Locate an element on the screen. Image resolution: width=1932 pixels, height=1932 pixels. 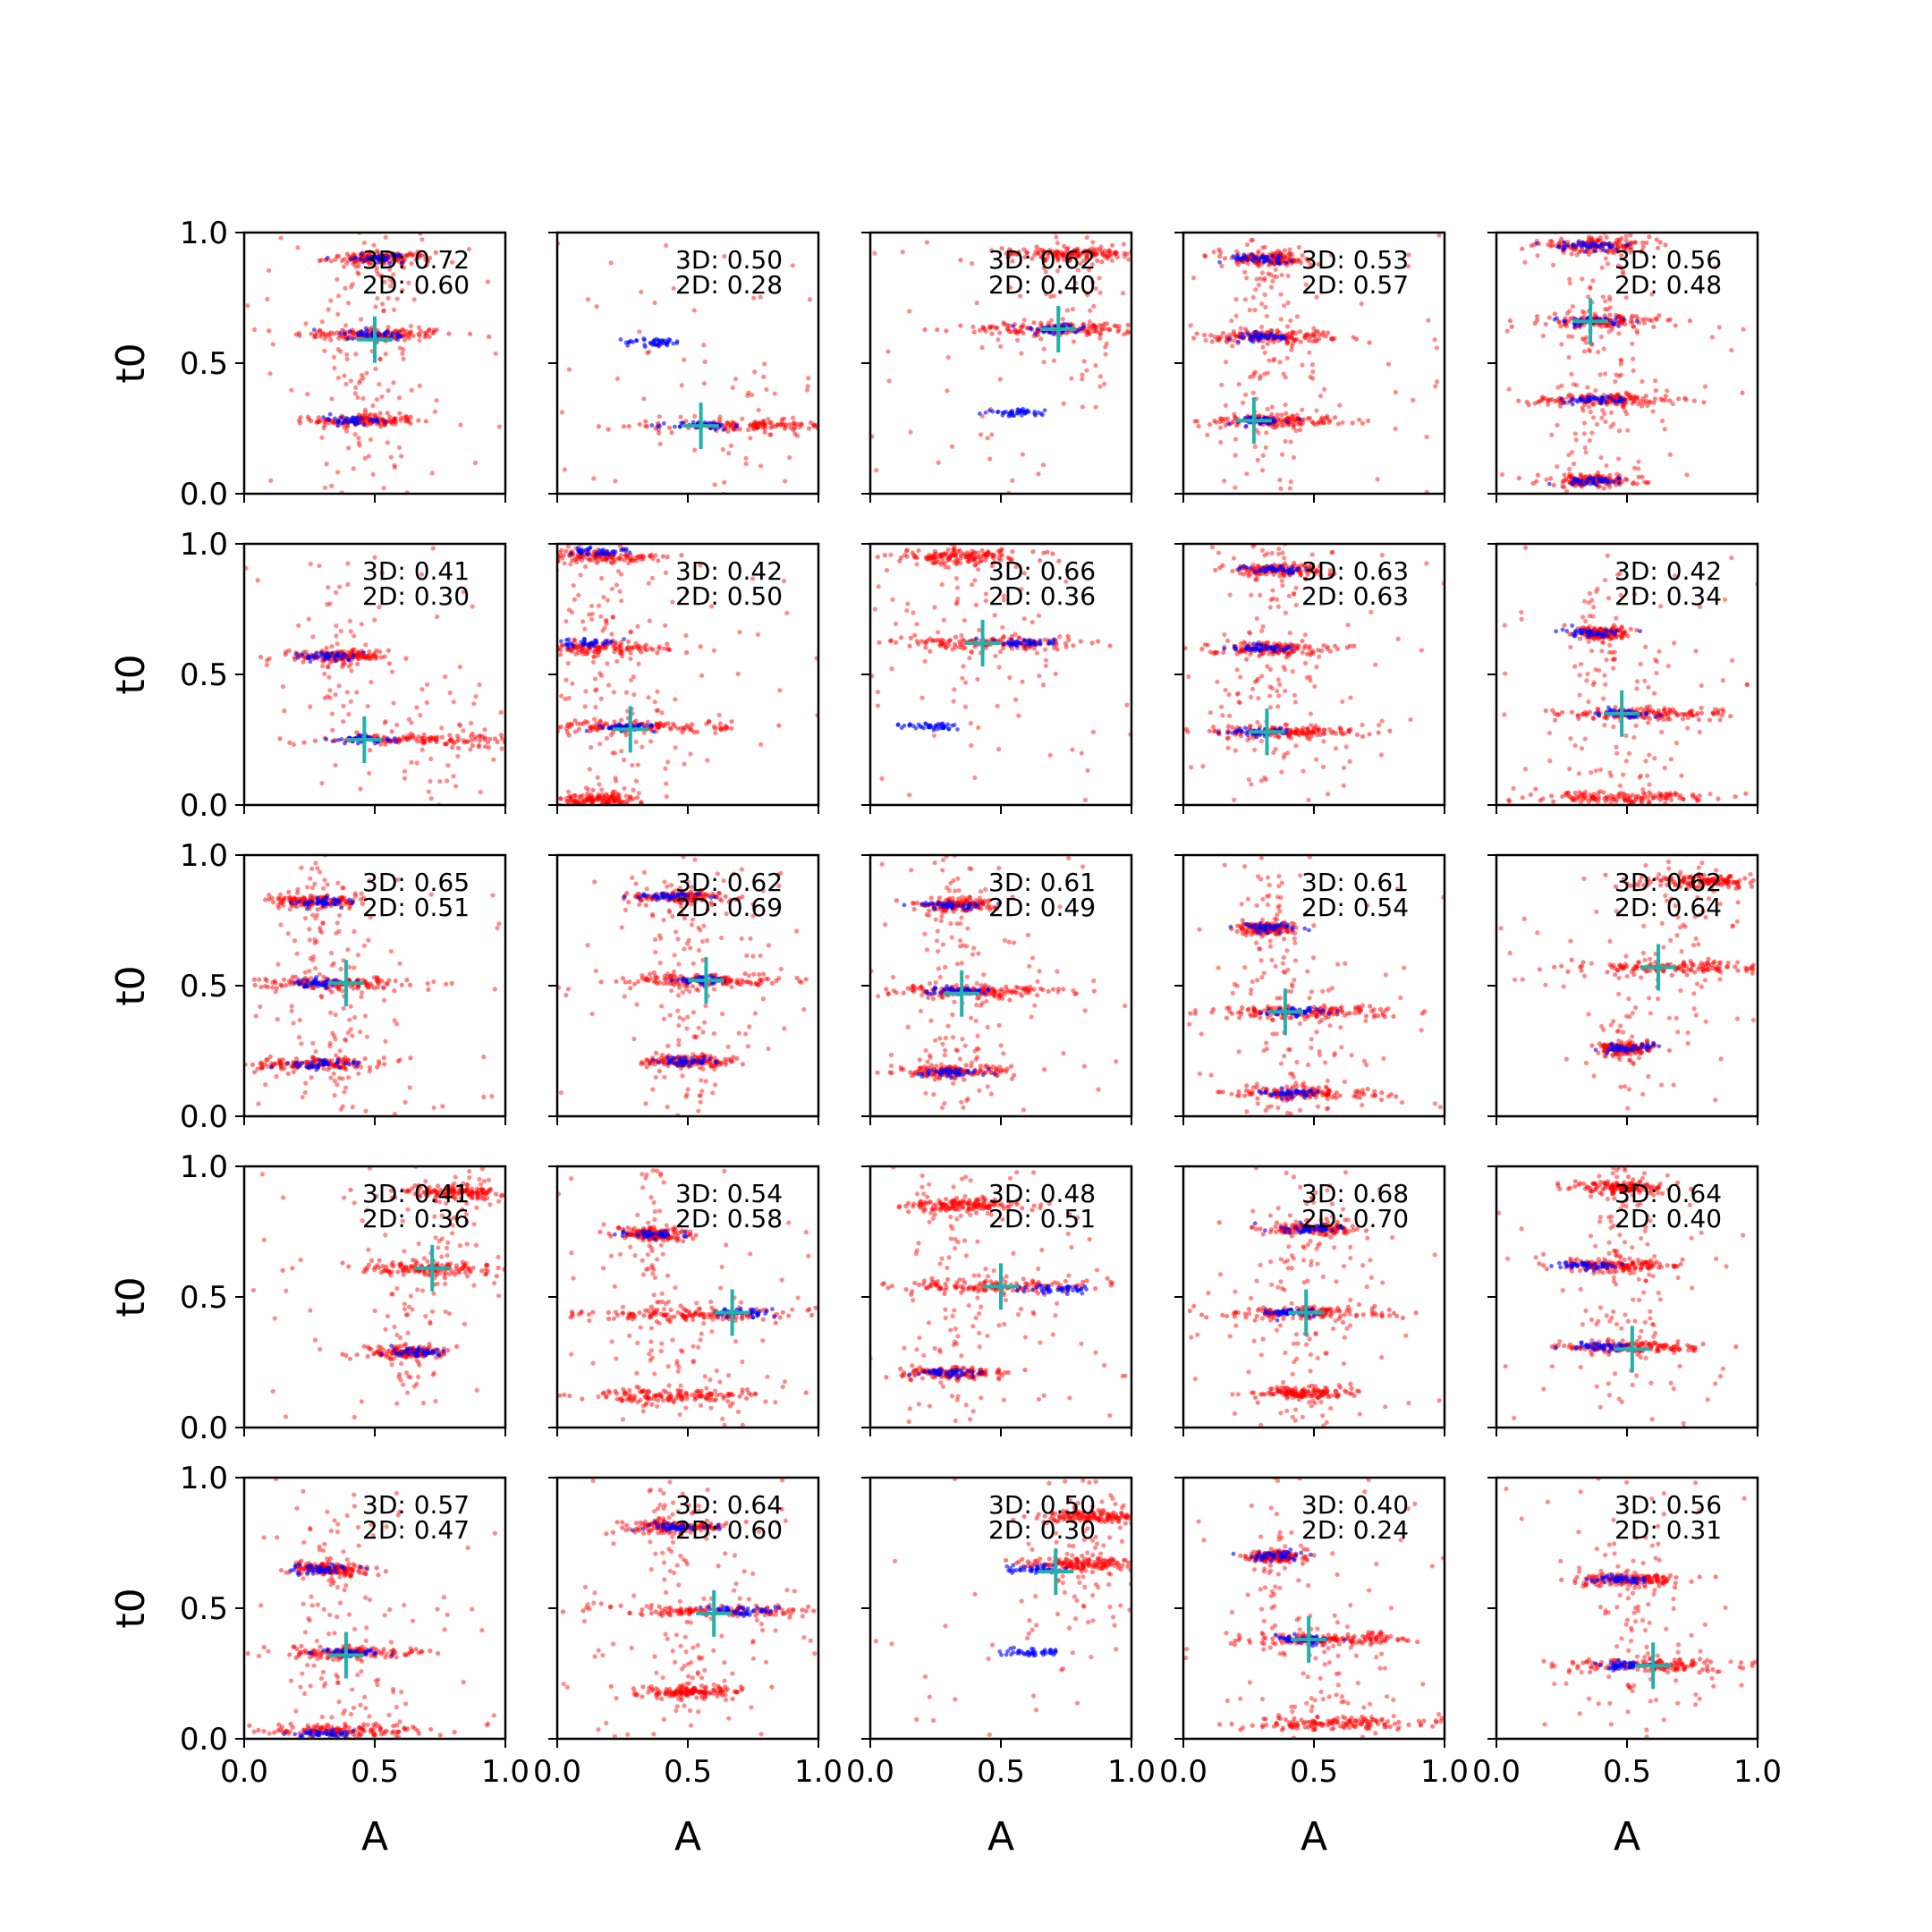
score-label: 3D: 0.62 is located at coordinates (1042, 260).